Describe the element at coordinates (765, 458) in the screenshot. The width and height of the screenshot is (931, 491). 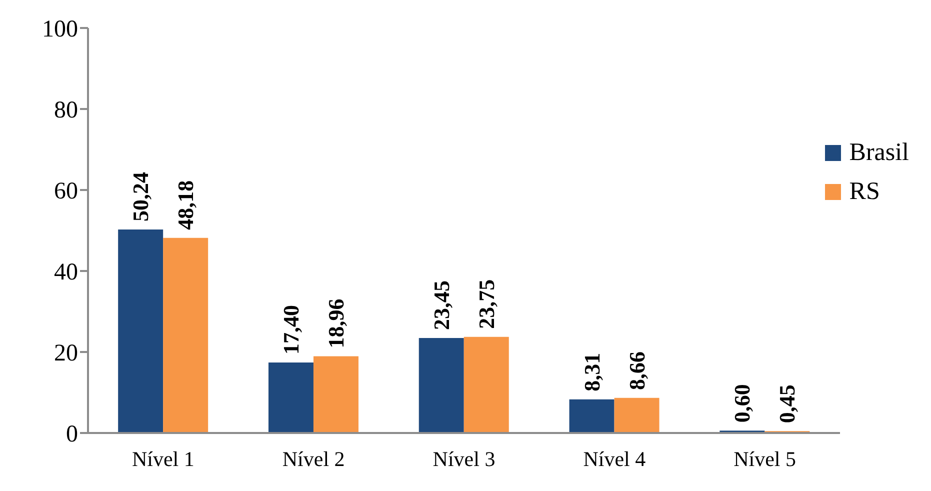
I see `x-tick-label: Nível 5` at that location.